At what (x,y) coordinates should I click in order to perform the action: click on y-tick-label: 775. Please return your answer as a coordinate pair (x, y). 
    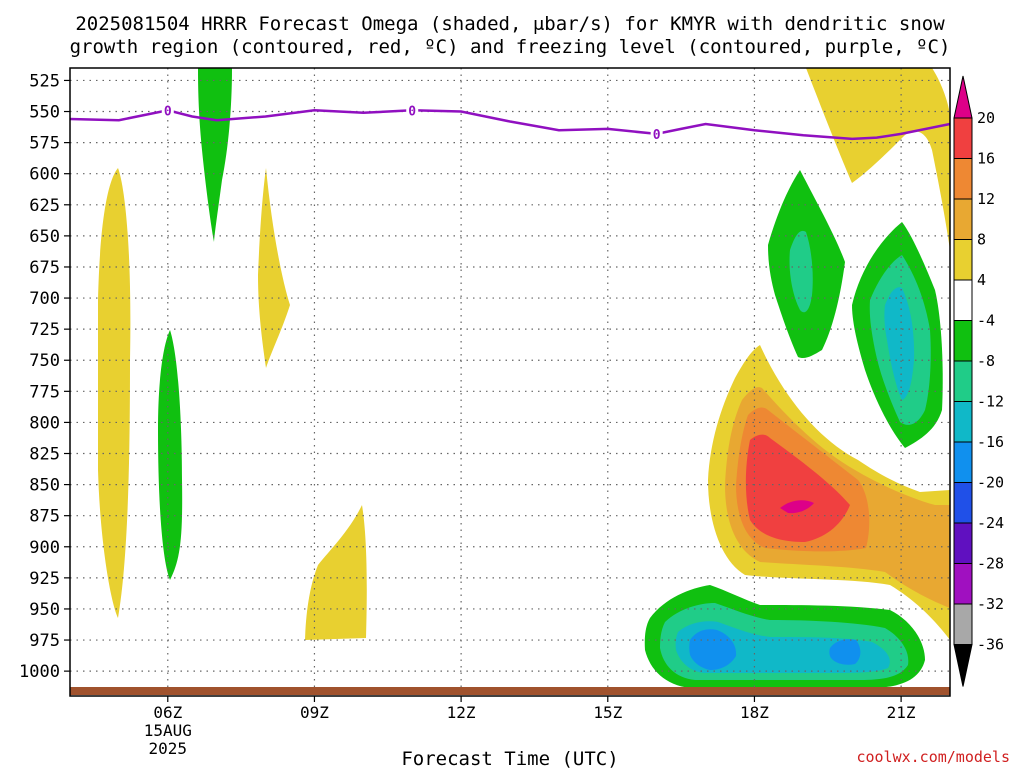
    Looking at the image, I should click on (44, 392).